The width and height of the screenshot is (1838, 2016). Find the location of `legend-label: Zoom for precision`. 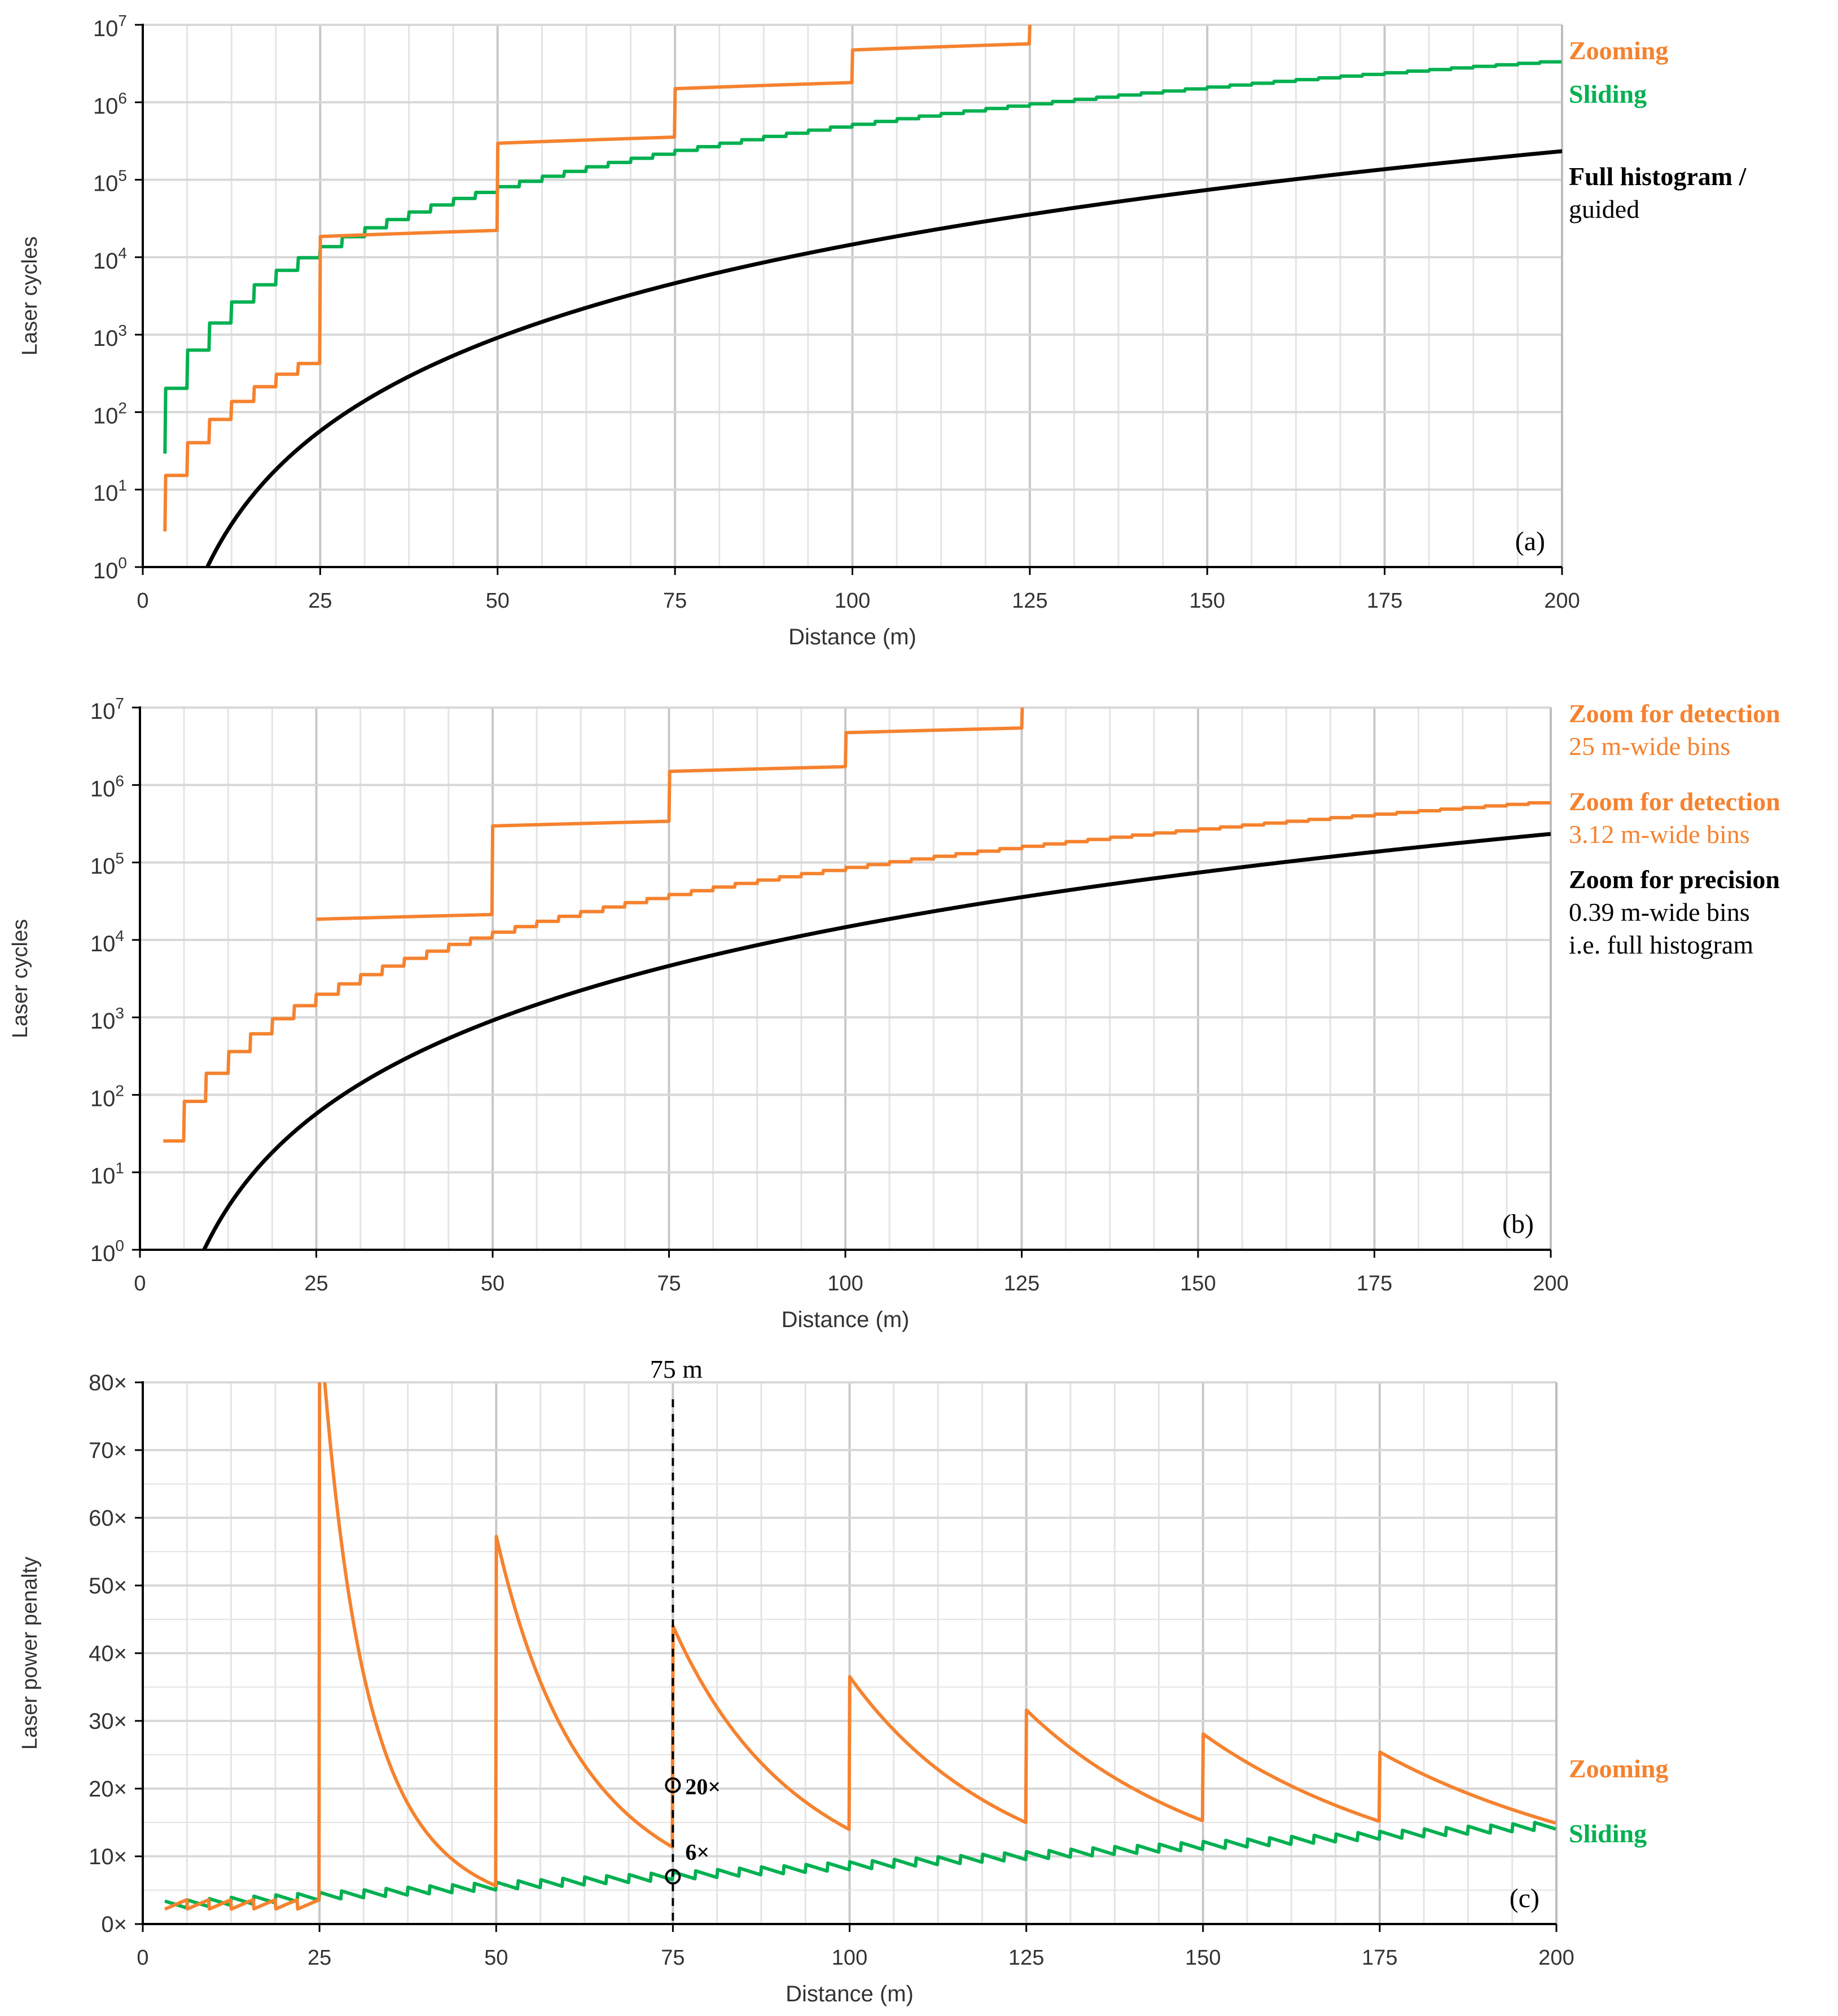

legend-label: Zoom for precision is located at coordinates (1674, 880).